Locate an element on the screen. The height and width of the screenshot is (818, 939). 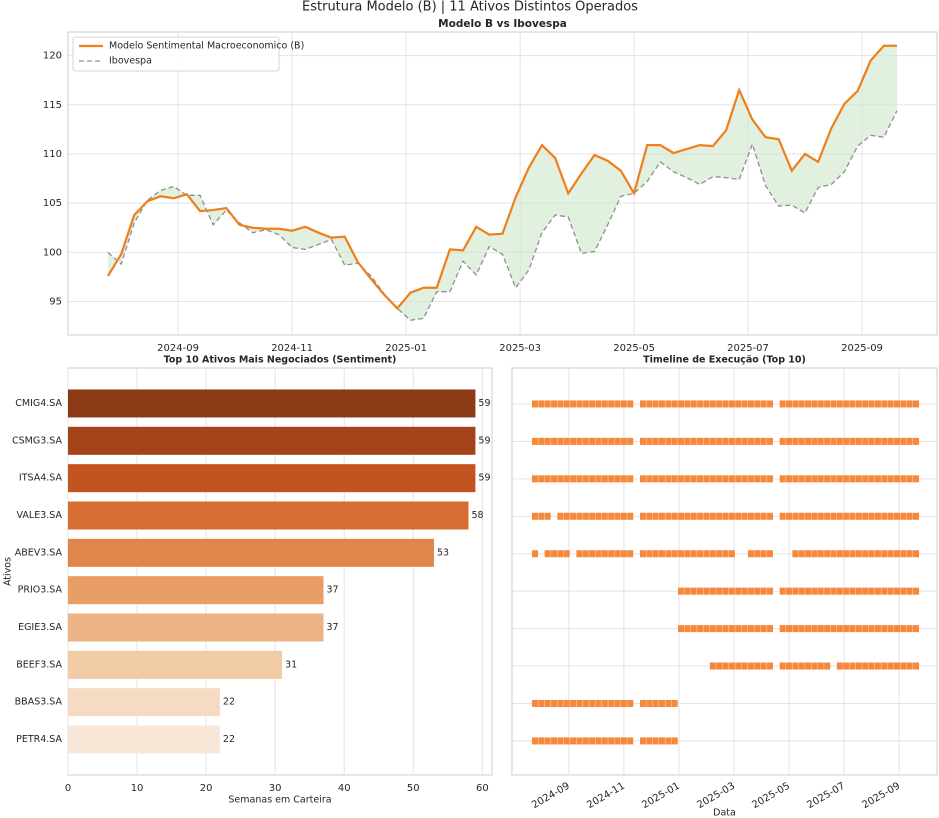
x-tick-label: 2024-09 is located at coordinates (178, 348).